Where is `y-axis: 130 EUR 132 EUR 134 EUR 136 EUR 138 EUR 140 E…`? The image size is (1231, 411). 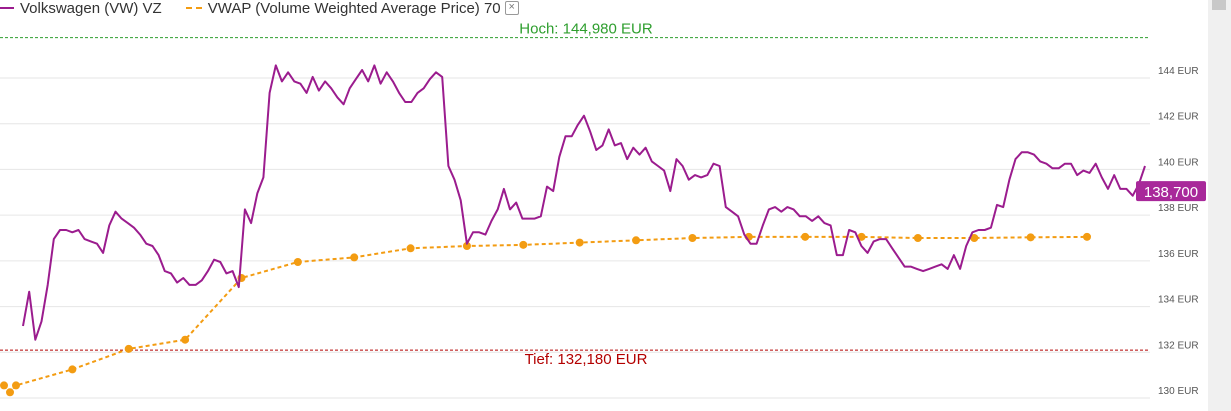
y-axis: 130 EUR 132 EUR 134 EUR 136 EUR 138 EUR 140 E… is located at coordinates (1178, 231).